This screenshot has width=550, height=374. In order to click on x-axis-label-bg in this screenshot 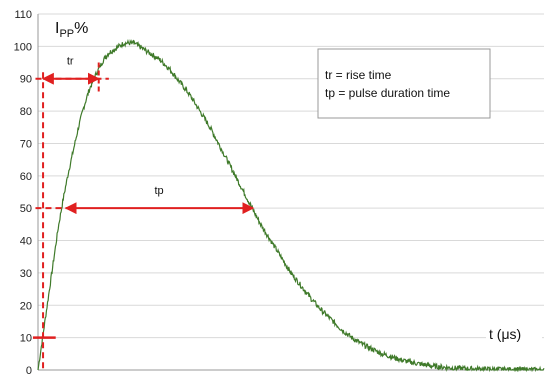, I will do `click(514, 333)`.